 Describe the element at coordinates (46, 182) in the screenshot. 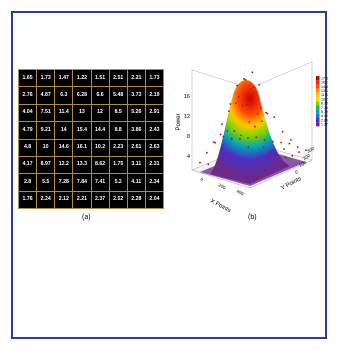

I see `grid-cell: 5.5` at that location.